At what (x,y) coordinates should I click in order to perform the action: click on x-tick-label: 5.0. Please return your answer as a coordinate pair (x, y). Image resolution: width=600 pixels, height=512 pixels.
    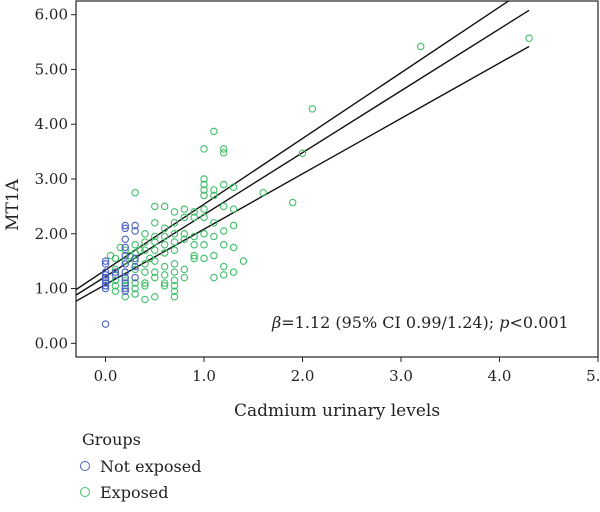
    Looking at the image, I should click on (593, 376).